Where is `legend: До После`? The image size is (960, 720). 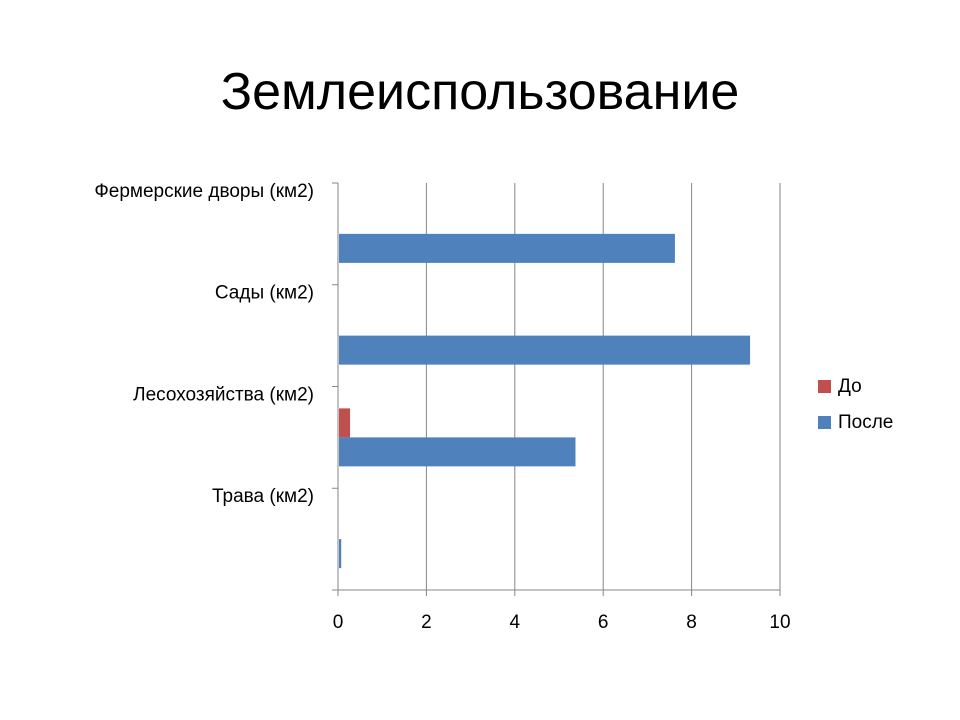
legend: До После is located at coordinates (855, 404).